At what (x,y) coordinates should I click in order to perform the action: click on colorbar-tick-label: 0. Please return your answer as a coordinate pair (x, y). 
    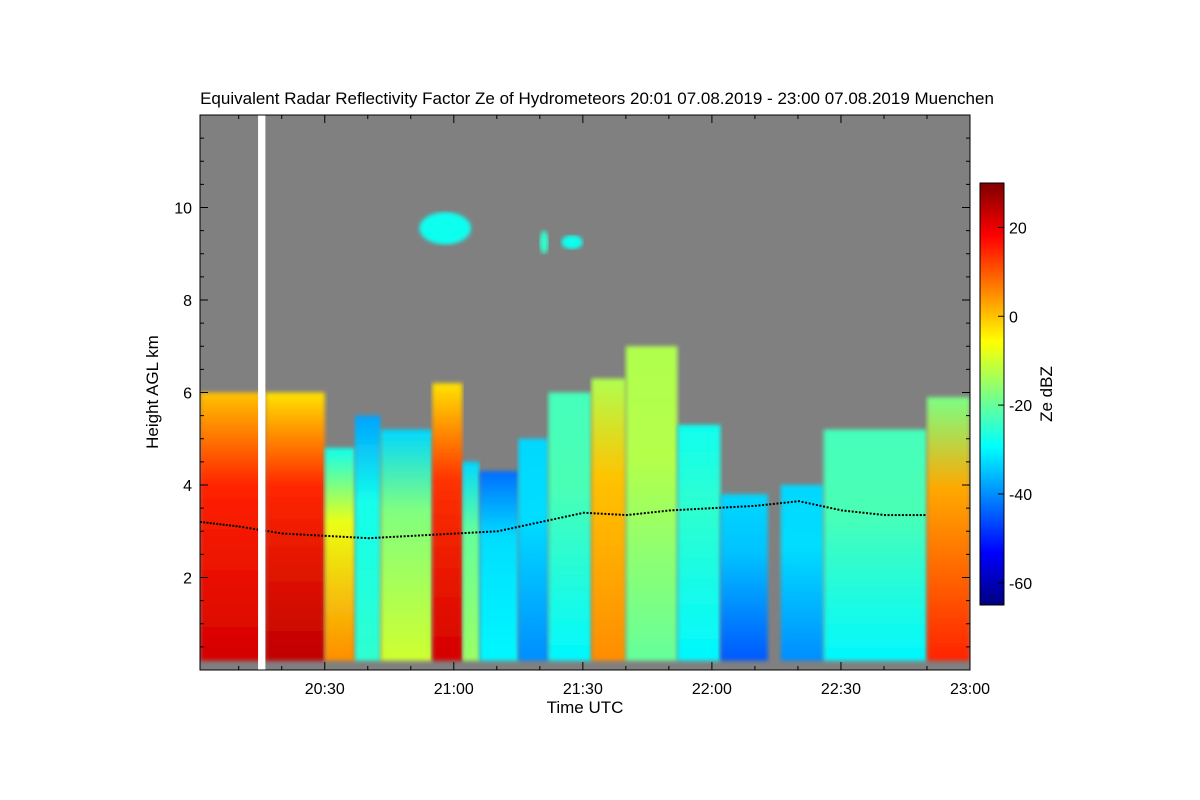
    Looking at the image, I should click on (1013, 317).